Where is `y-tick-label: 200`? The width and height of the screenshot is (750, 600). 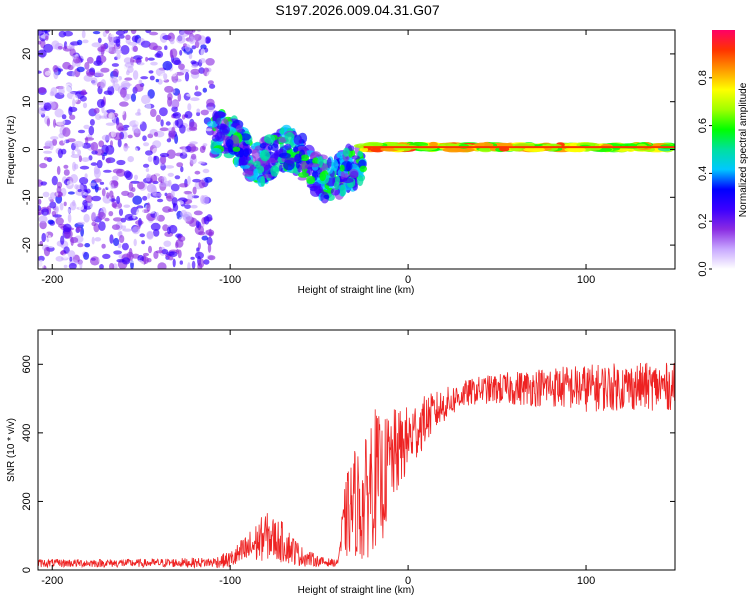
y-tick-label: 200 is located at coordinates (27, 501).